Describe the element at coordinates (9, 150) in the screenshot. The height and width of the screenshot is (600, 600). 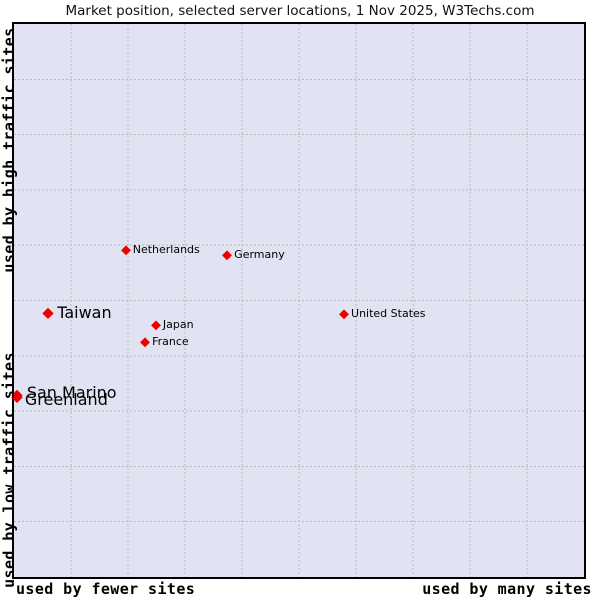
I see `y-axis-label-high-traffic: used by high traffic sites` at that location.